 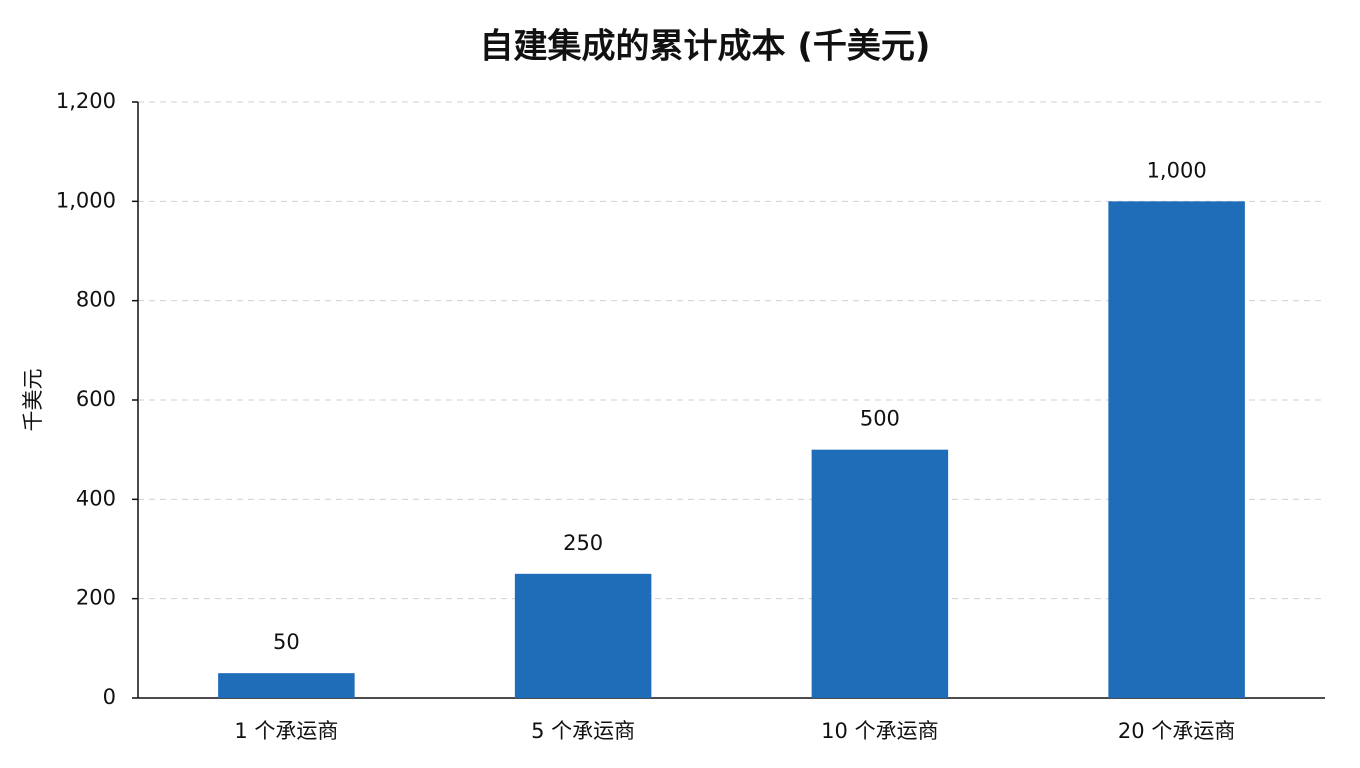 I want to click on y-tick-label: 400, so click(x=96, y=498).